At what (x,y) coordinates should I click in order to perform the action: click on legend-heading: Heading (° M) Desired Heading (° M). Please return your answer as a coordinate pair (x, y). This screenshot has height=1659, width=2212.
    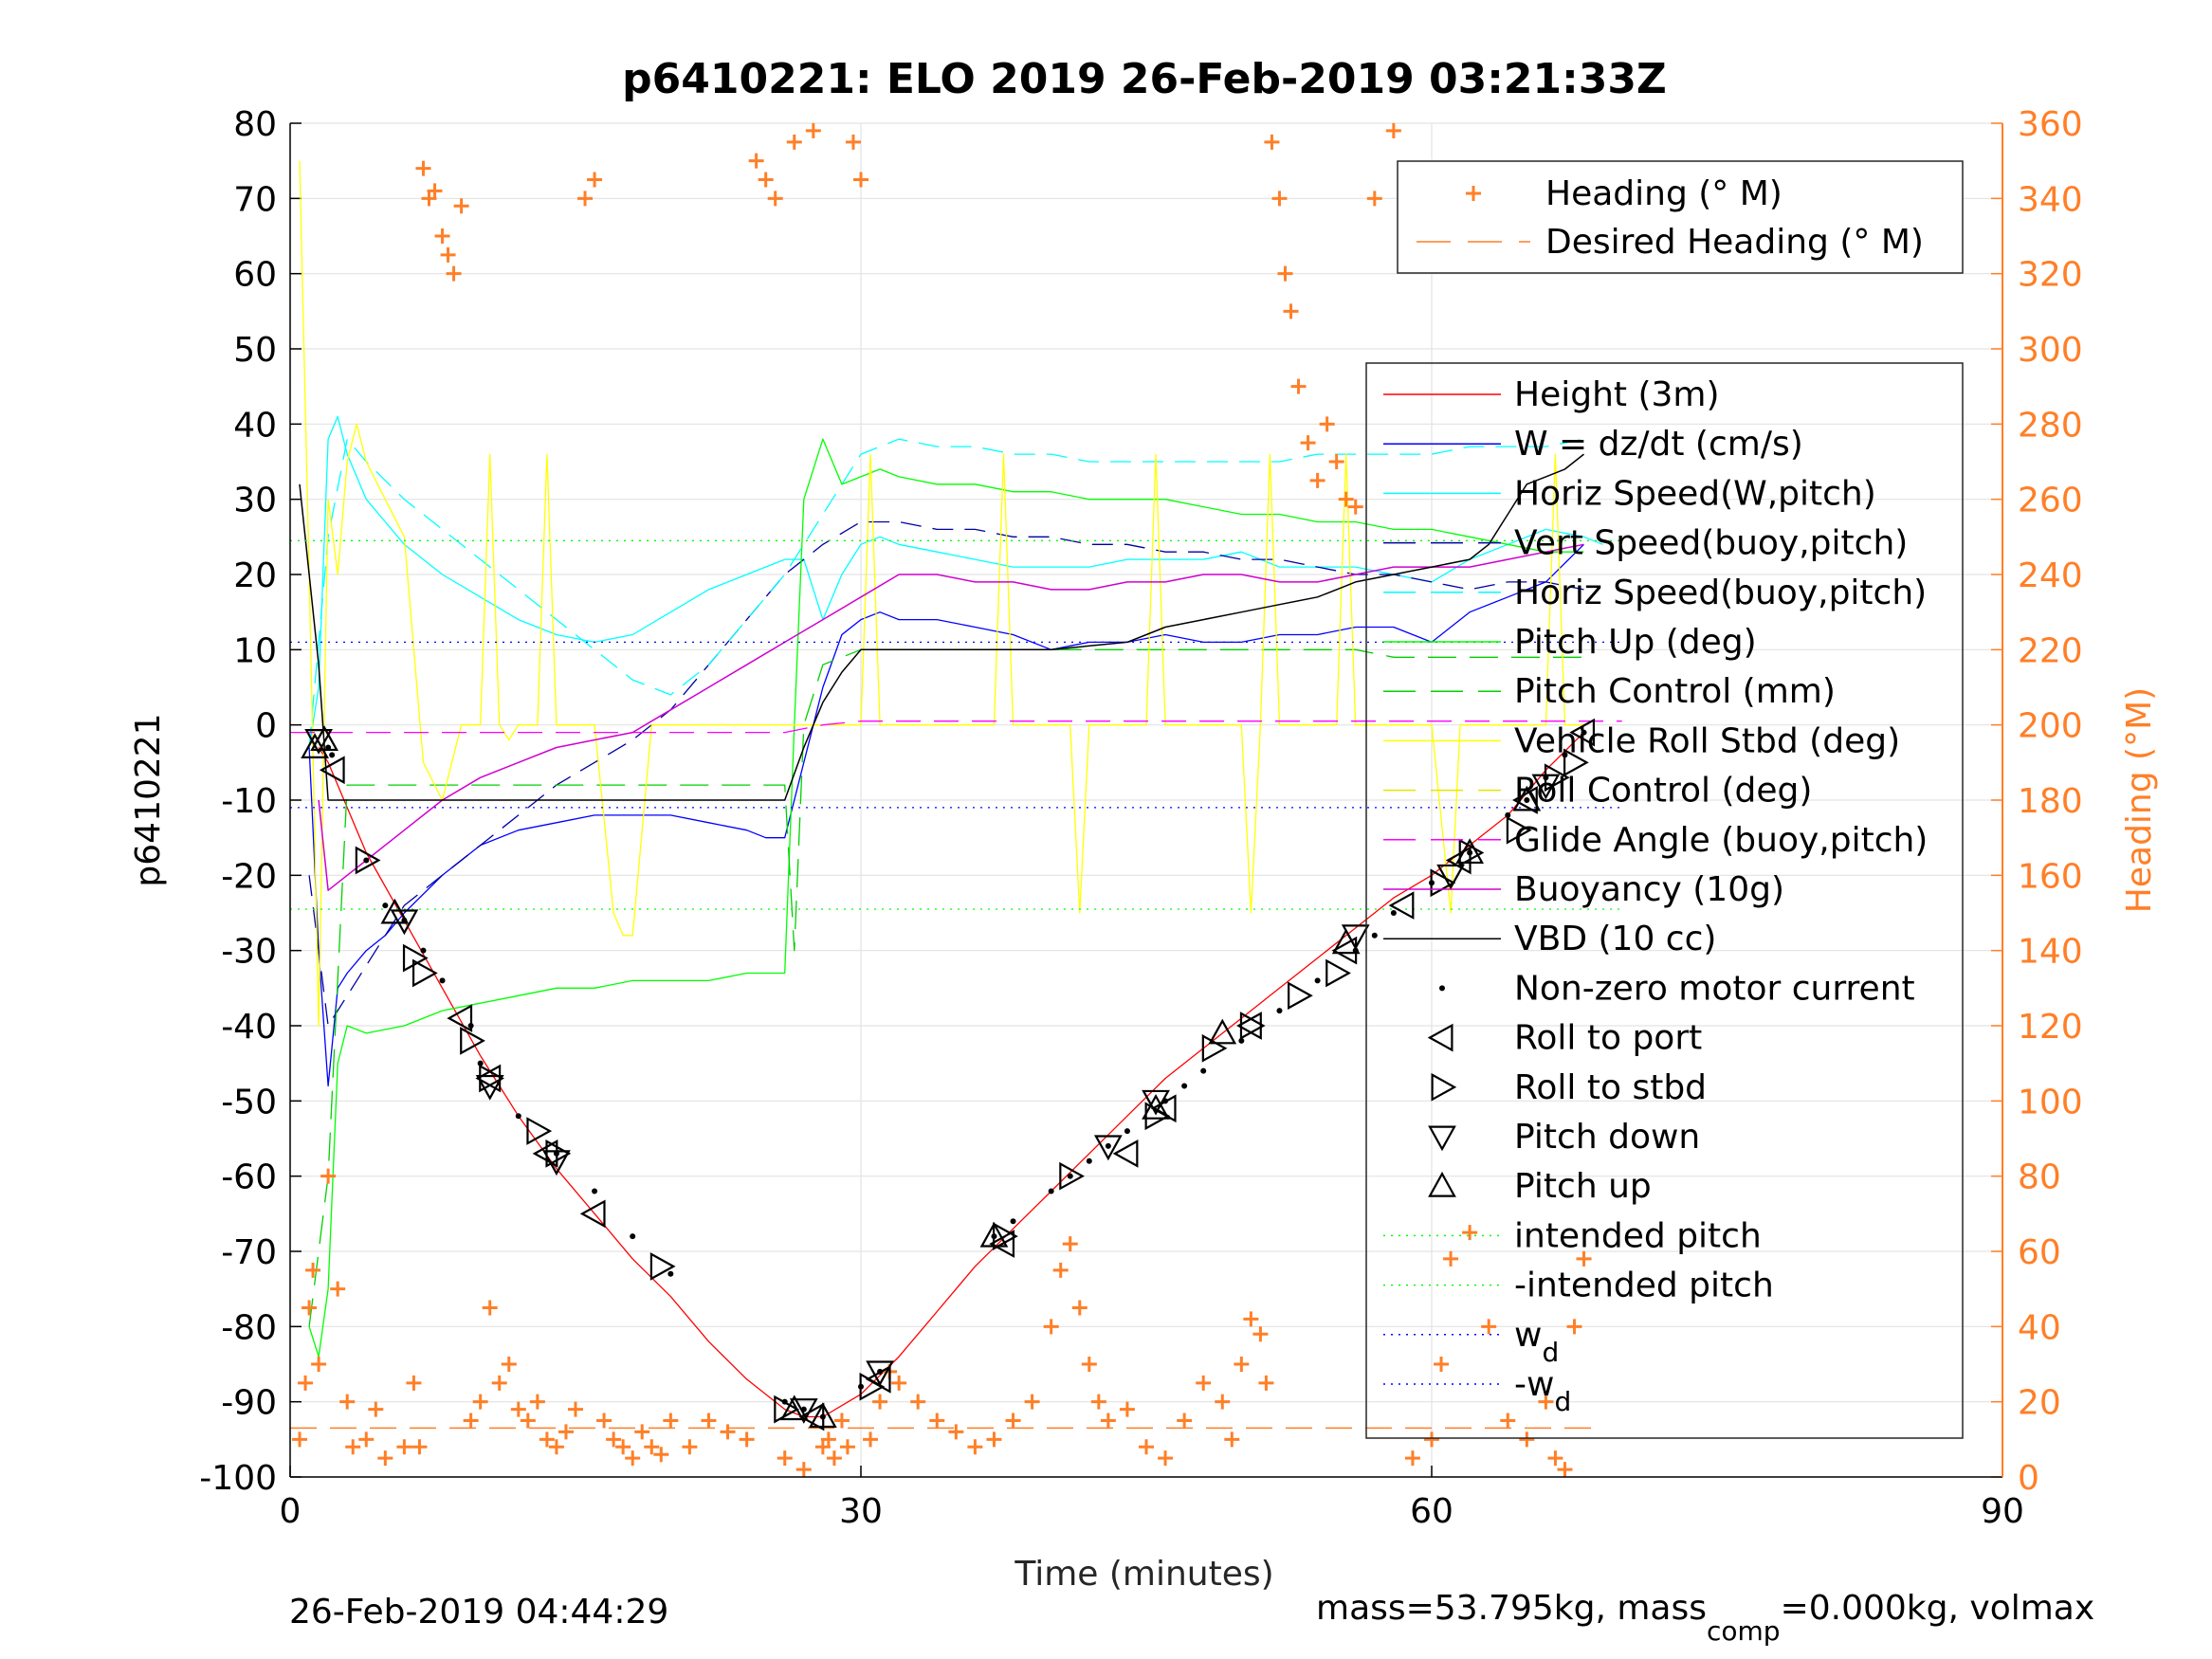
    Looking at the image, I should click on (1680, 217).